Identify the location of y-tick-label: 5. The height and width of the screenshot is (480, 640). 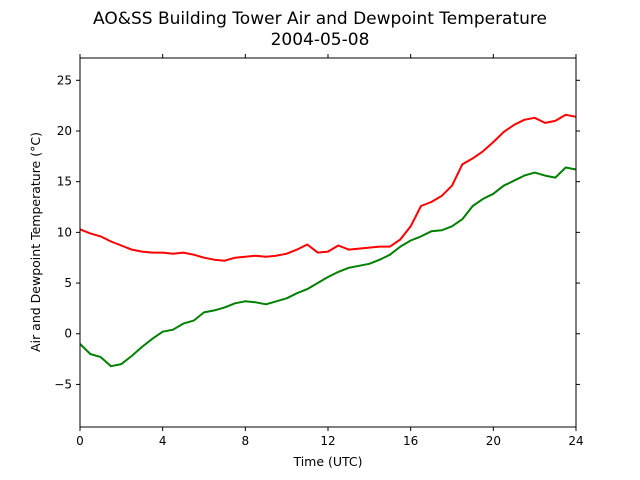
(68, 283).